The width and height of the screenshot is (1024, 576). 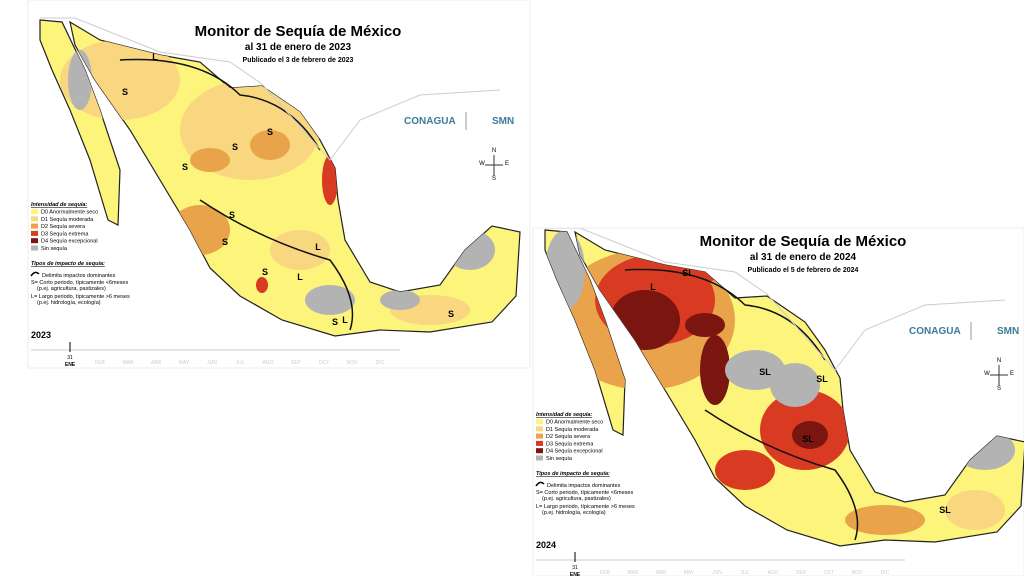 What do you see at coordinates (430, 121) in the screenshot?
I see `logo-conagua: CONAGUA` at bounding box center [430, 121].